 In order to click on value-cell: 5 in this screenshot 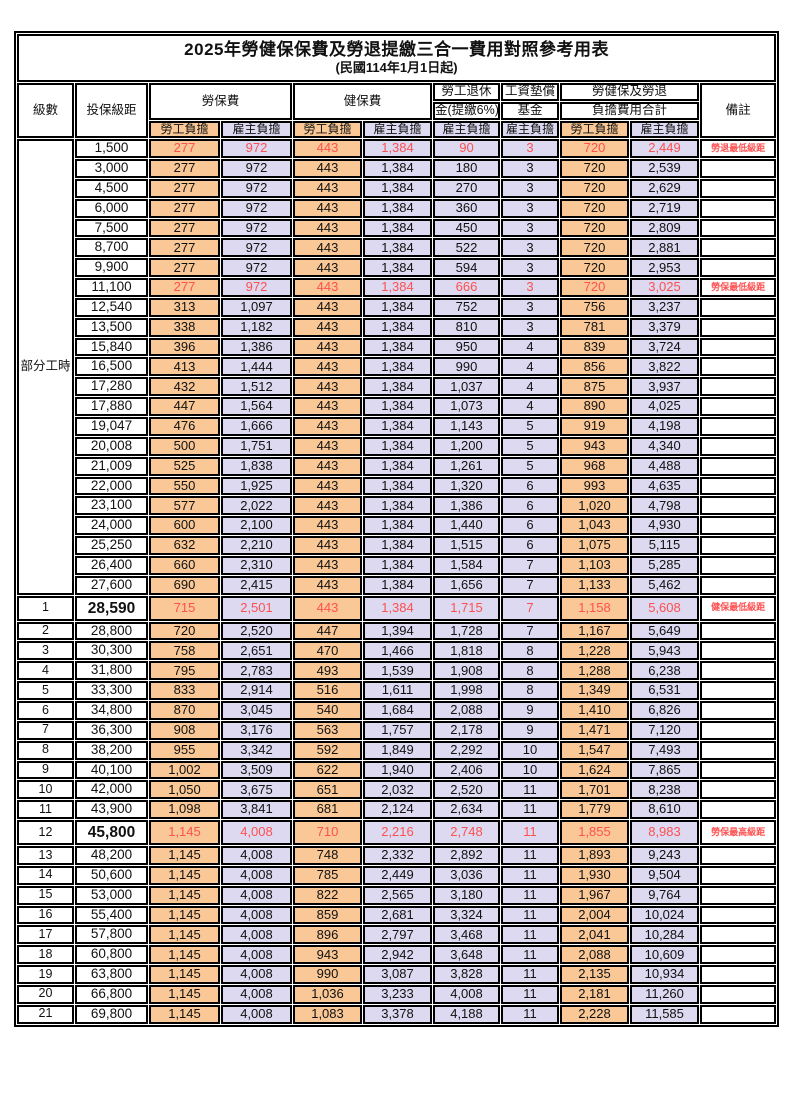, I will do `click(530, 466)`.